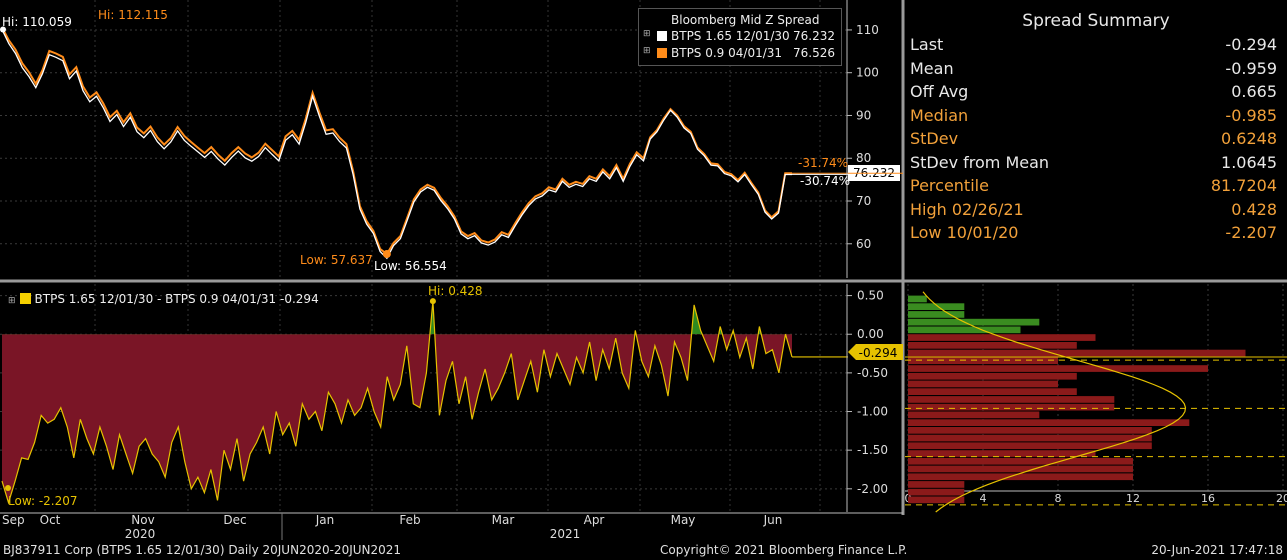 This screenshot has height=560, width=1287. Describe the element at coordinates (1251, 115) in the screenshot. I see `summary-row-value: -0.985` at that location.